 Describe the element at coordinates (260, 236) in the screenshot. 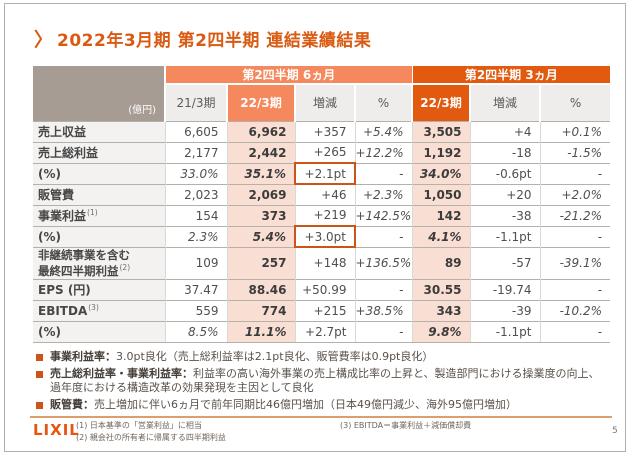

I see `cell: 5.4%` at that location.